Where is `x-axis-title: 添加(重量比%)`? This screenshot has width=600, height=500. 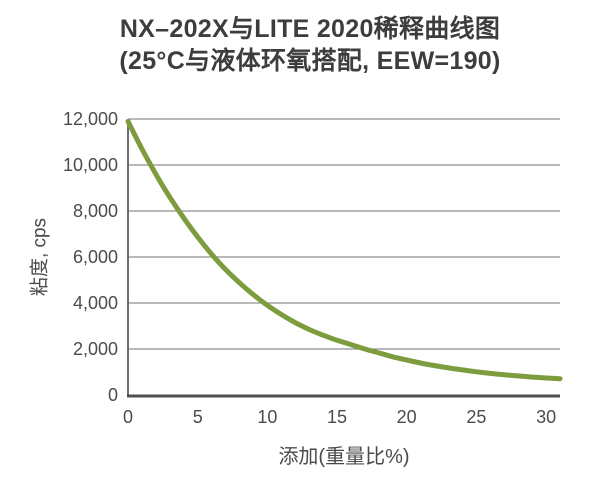
x-axis-title: 添加(重量比%) is located at coordinates (344, 457).